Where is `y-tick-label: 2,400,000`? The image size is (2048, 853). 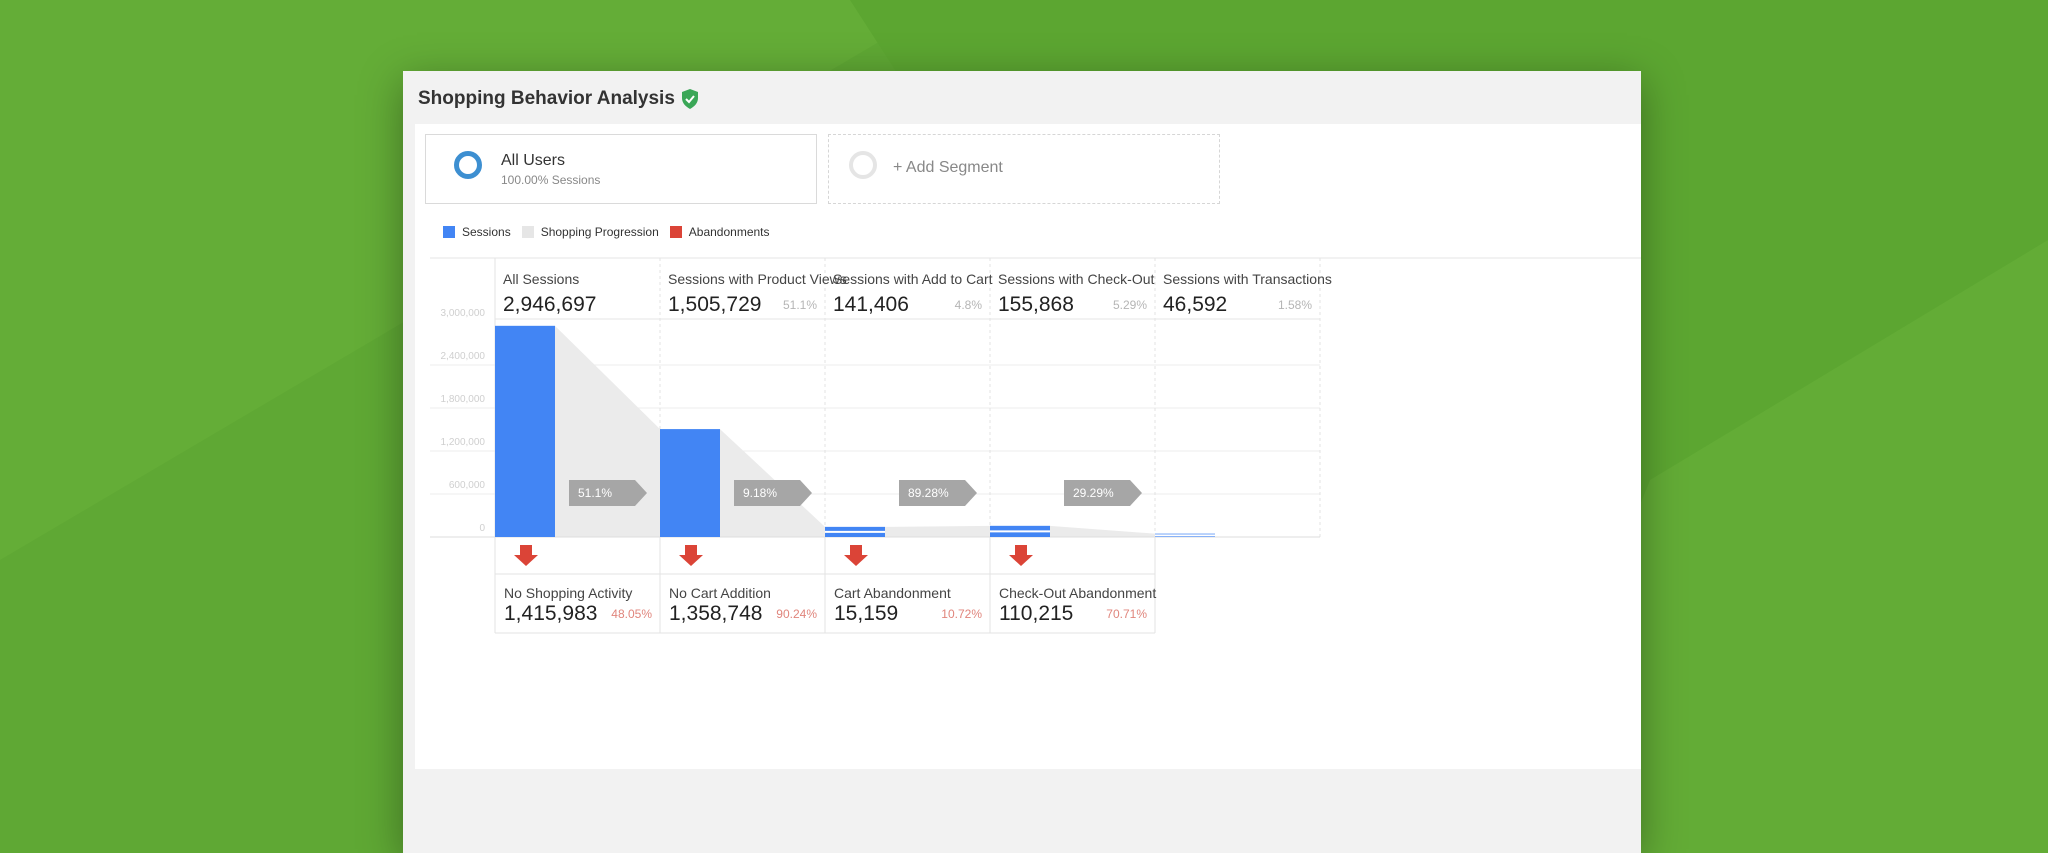
y-tick-label: 2,400,000 is located at coordinates (463, 356).